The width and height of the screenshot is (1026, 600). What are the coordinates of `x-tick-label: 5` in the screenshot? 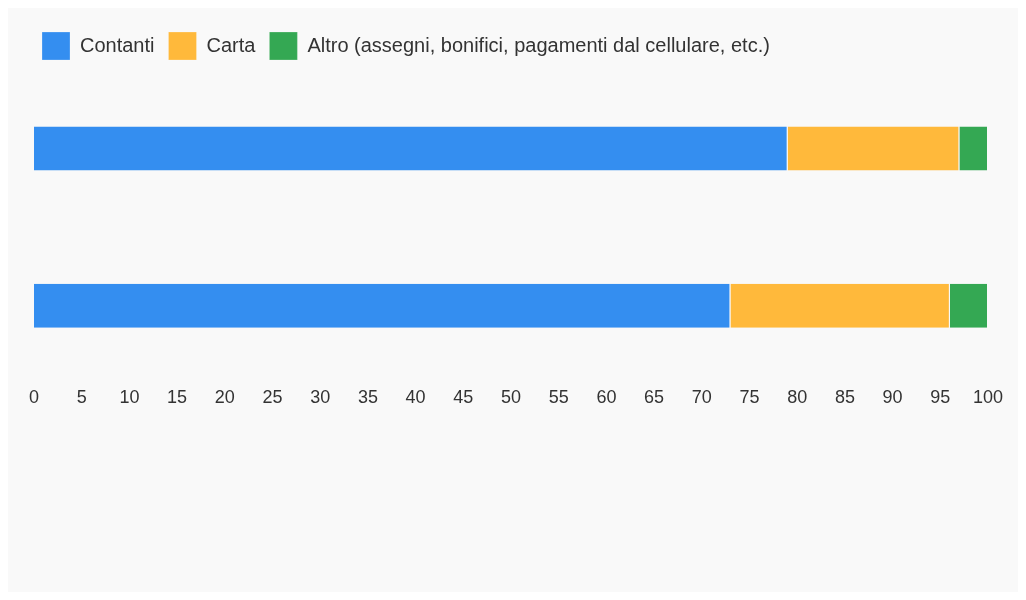 It's located at (81, 397).